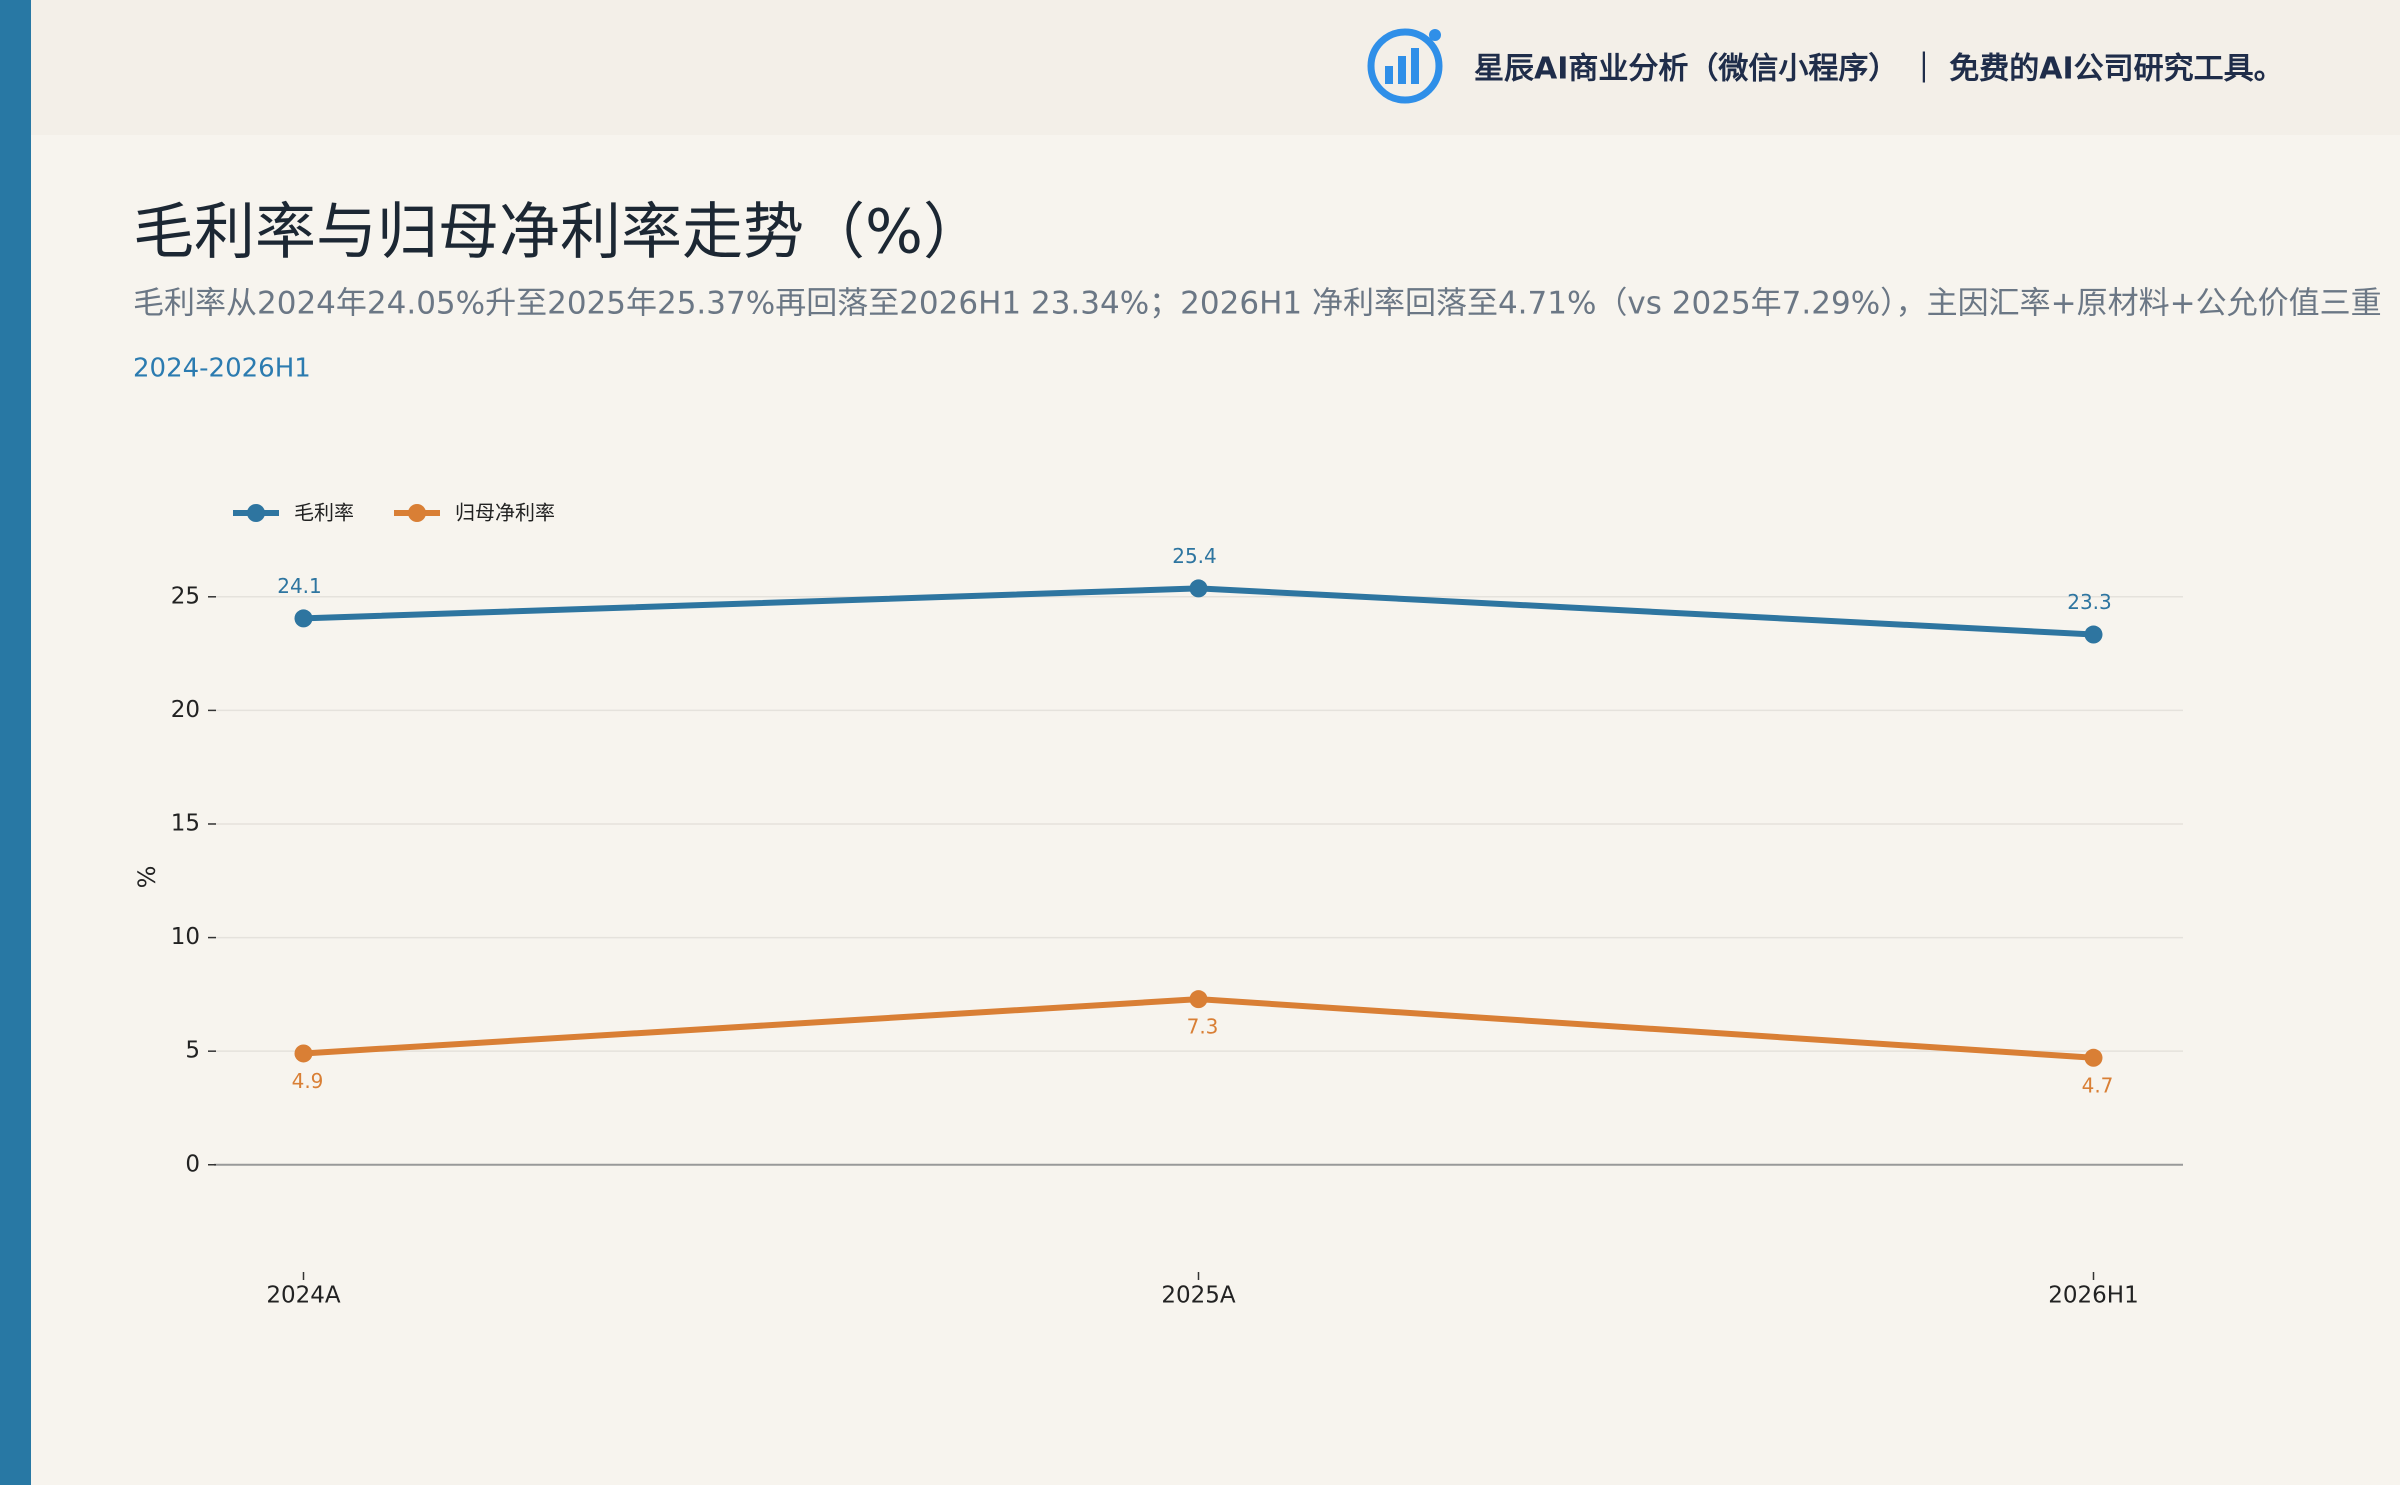 The width and height of the screenshot is (2400, 1485). What do you see at coordinates (2093, 1296) in the screenshot?
I see `x-tick-label: 2026H1` at bounding box center [2093, 1296].